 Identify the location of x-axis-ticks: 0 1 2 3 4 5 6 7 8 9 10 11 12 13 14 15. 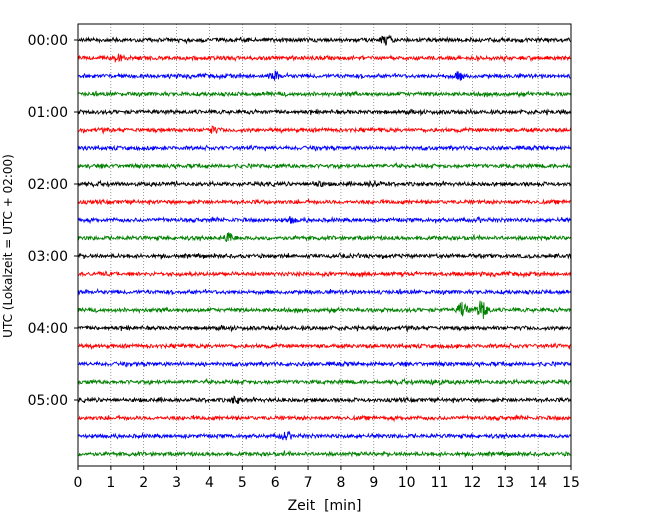
(327, 478).